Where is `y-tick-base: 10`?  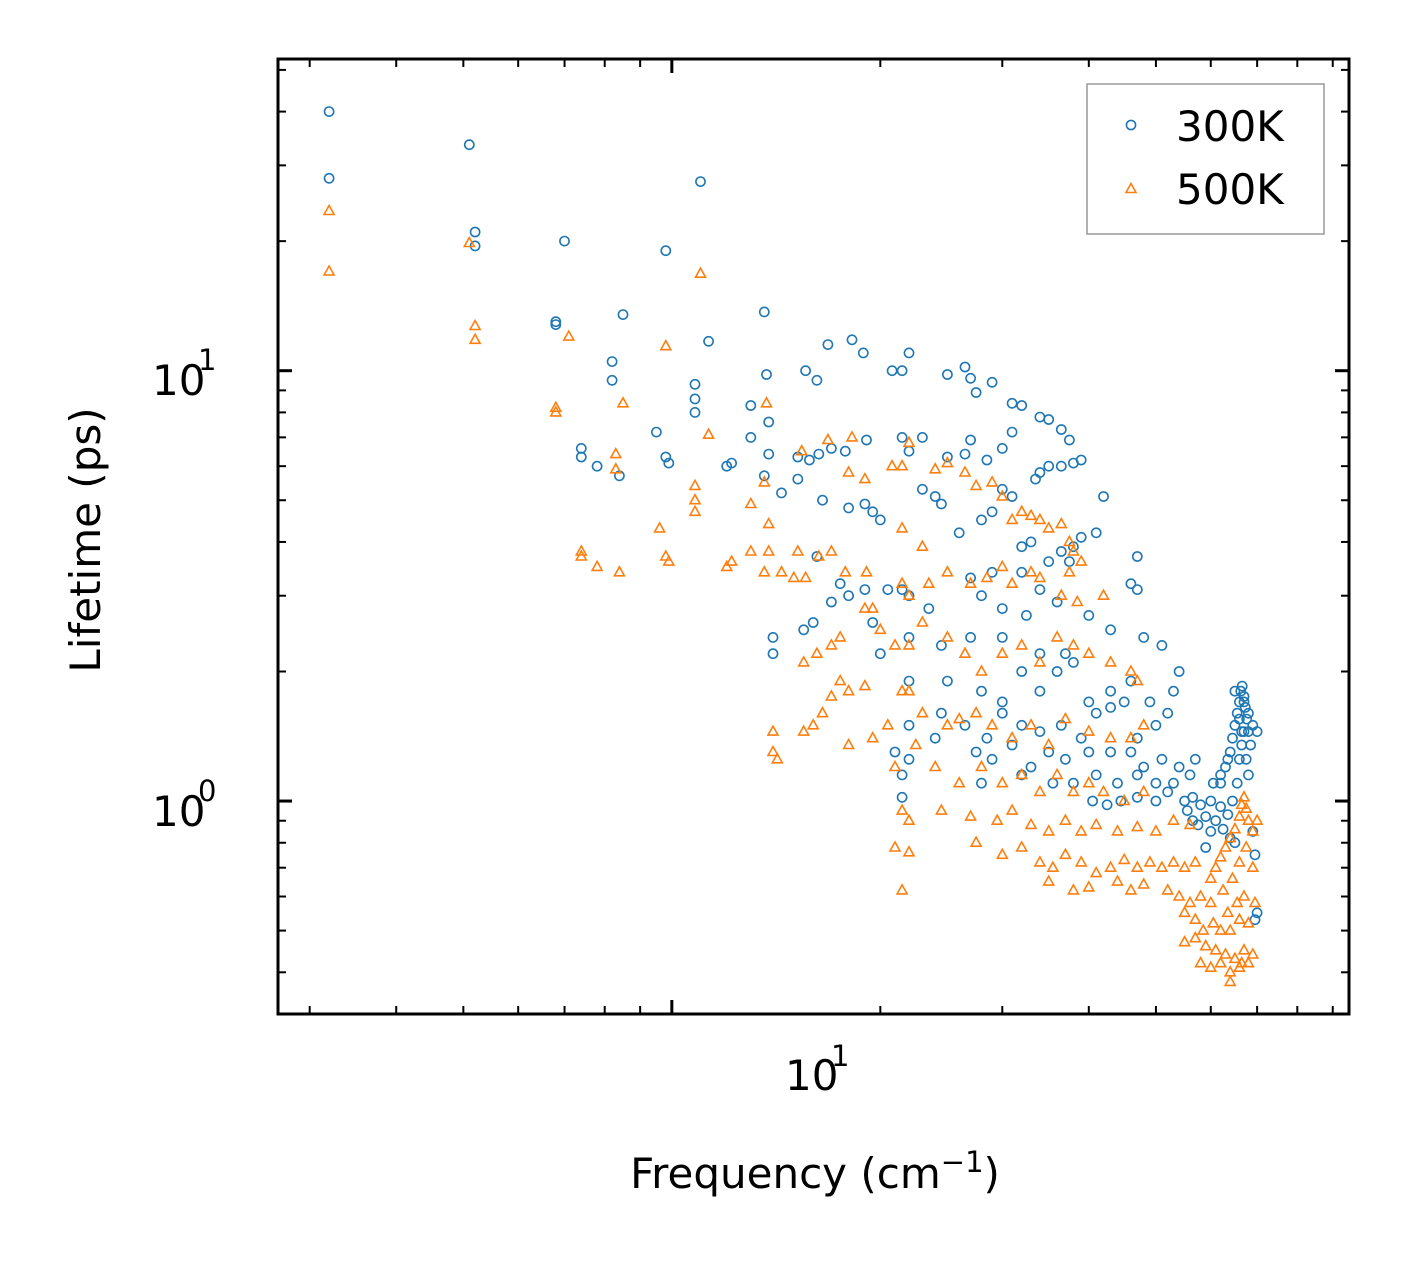 y-tick-base: 10 is located at coordinates (178, 380).